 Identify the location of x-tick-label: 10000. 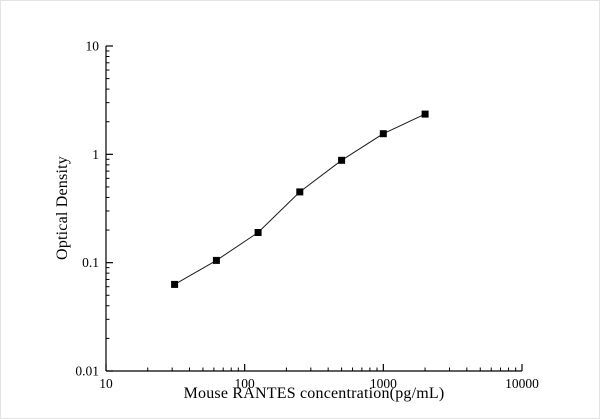
(522, 383).